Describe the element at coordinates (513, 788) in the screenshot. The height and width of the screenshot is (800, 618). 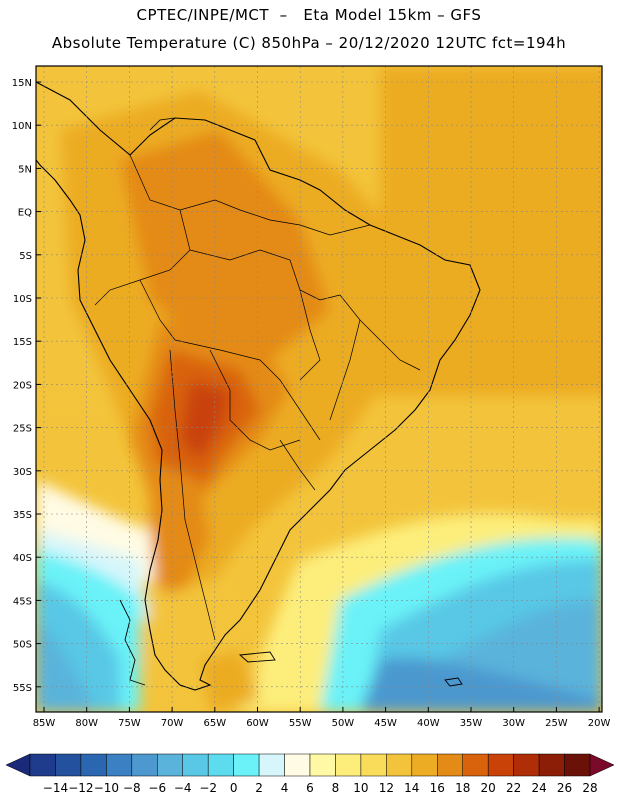
I see `colorbar-label: 22` at that location.